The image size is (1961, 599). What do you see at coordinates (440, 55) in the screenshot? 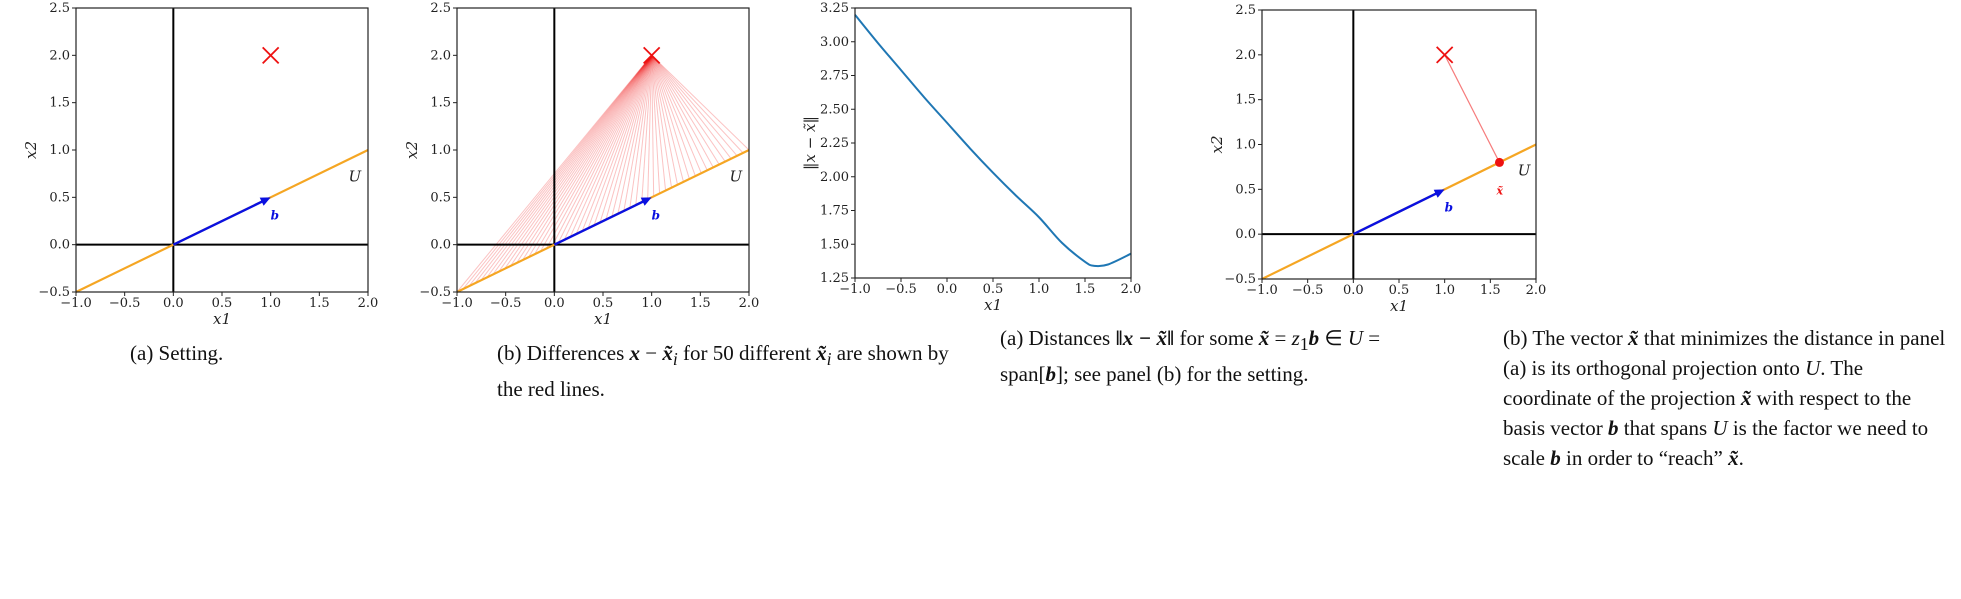
I see `y-tick-label: 2.0` at bounding box center [440, 55].